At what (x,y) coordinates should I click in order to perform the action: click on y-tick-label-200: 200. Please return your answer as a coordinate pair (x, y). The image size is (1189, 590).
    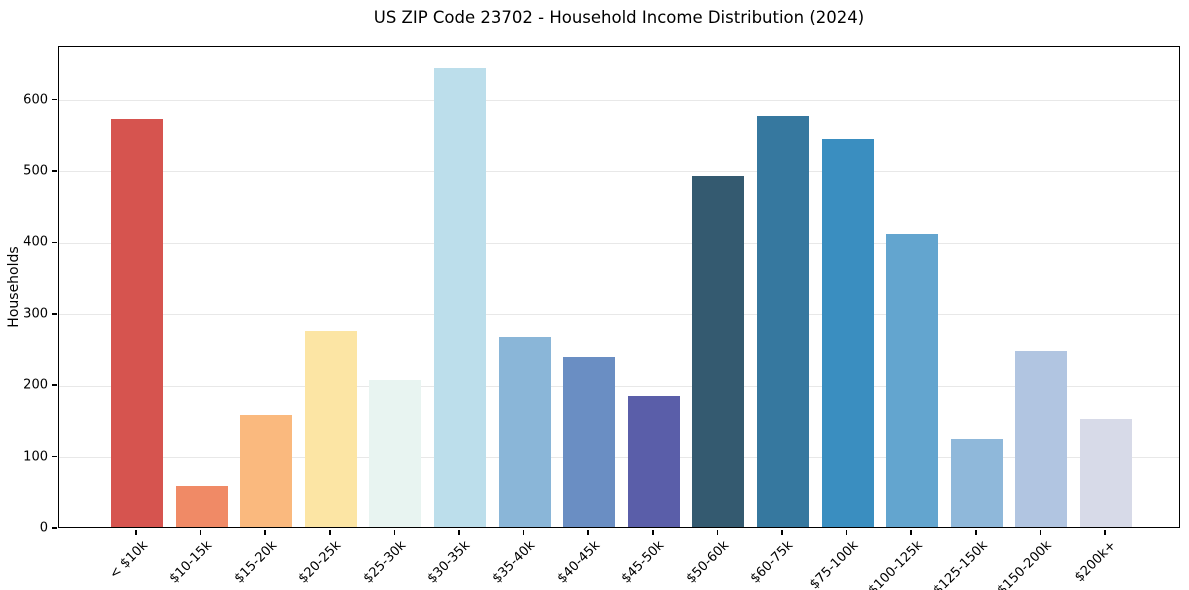
    Looking at the image, I should click on (35, 385).